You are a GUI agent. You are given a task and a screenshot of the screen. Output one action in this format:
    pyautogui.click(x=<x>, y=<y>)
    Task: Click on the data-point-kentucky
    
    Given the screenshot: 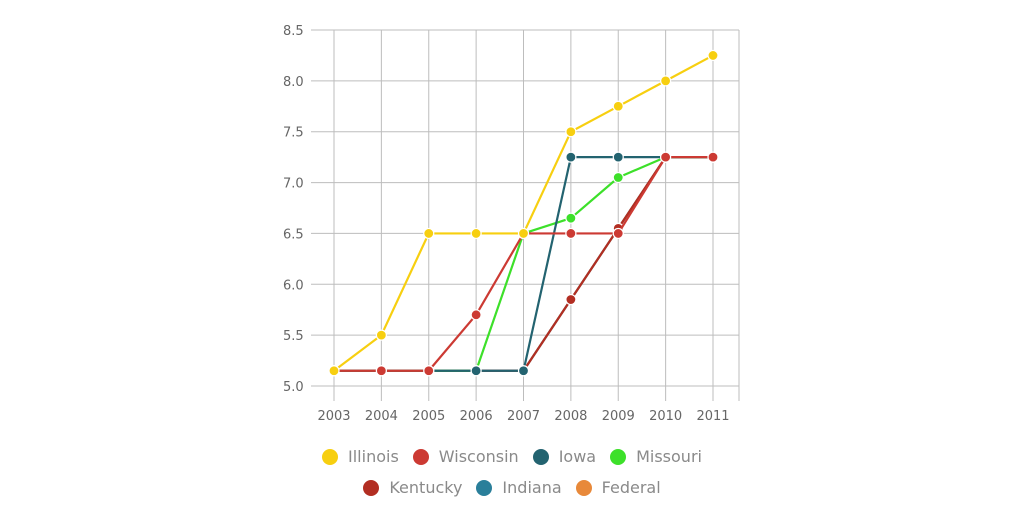 What is the action you would take?
    pyautogui.click(x=571, y=299)
    